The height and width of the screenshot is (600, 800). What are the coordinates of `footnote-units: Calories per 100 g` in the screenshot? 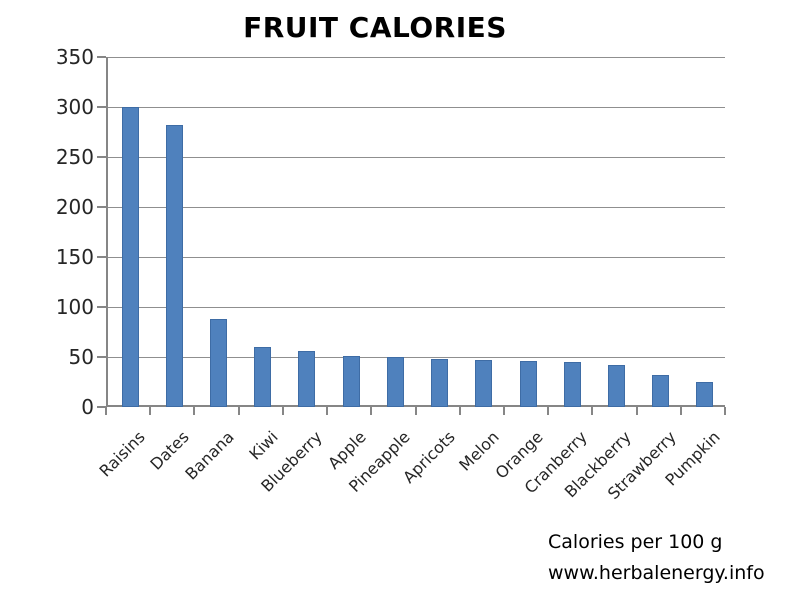 It's located at (635, 542).